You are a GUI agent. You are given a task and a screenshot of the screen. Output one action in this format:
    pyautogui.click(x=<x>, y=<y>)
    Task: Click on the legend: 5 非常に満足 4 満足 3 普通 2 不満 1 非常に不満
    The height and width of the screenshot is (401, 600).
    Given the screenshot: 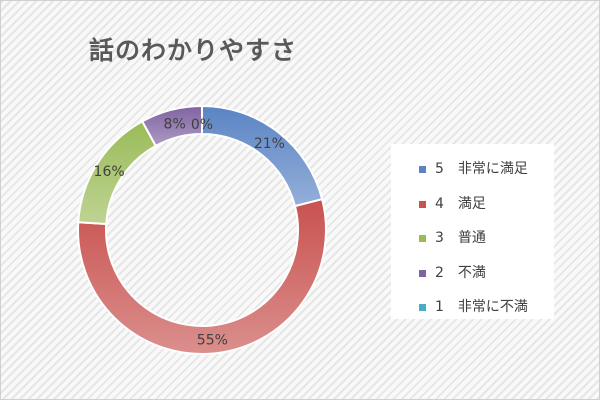 What is the action you would take?
    pyautogui.click(x=472, y=231)
    